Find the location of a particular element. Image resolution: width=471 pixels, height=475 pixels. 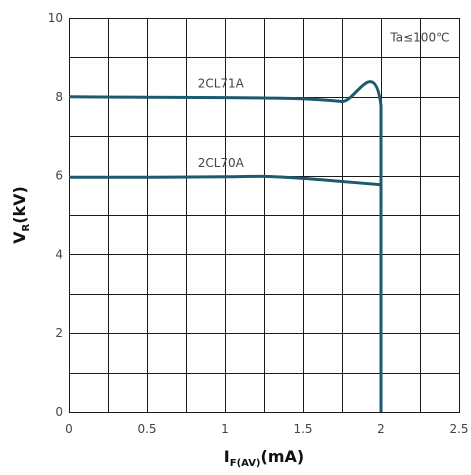

y-axis-title-group: VR(kV) is located at coordinates (21, 215).